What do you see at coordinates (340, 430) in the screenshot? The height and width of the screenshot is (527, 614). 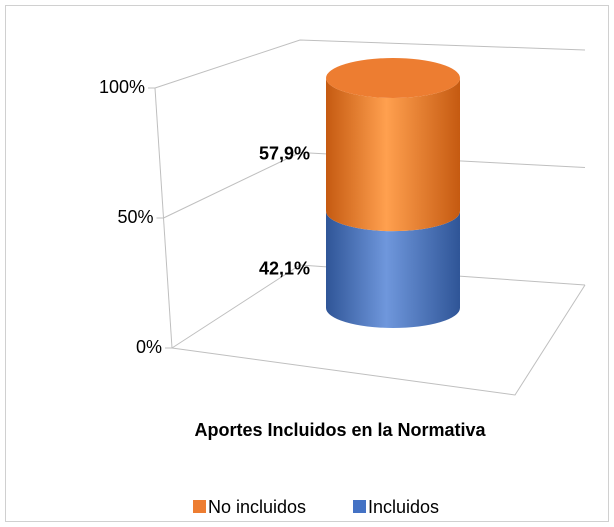 I see `category-label: Aportes Incluidos en la Normativa` at bounding box center [340, 430].